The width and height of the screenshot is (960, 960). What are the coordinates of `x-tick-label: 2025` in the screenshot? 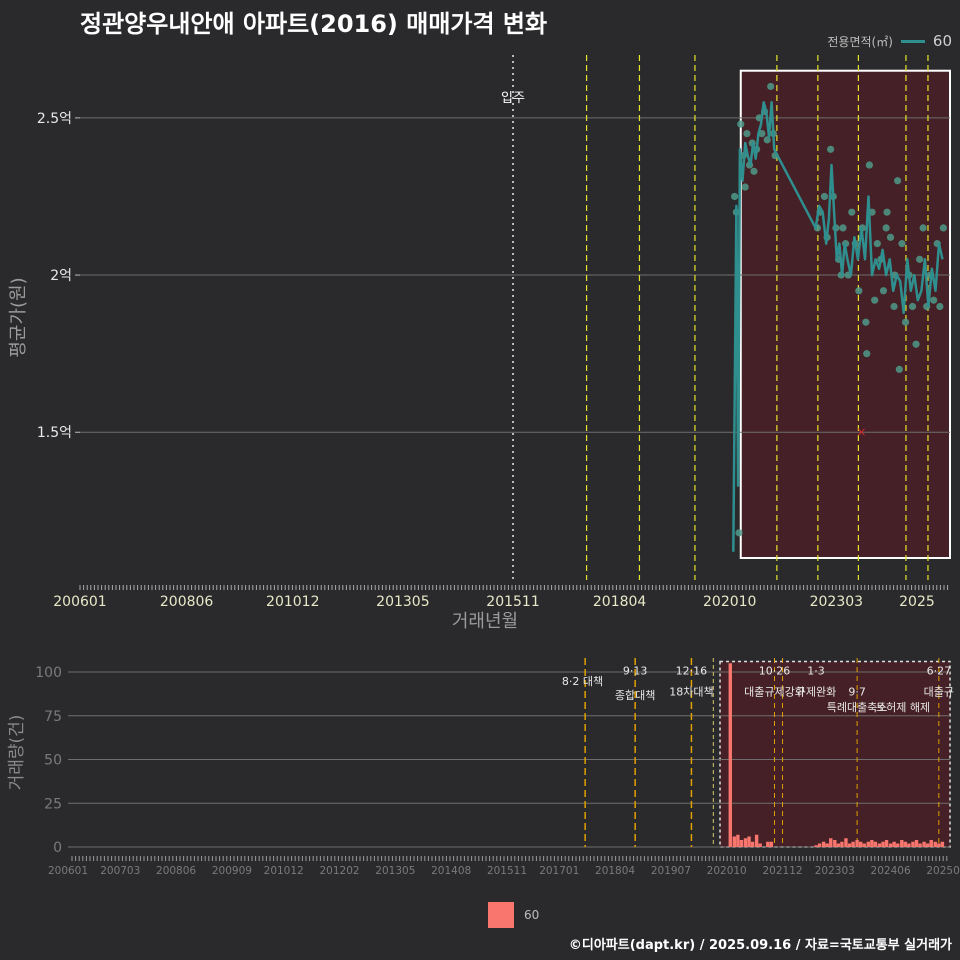 It's located at (917, 602).